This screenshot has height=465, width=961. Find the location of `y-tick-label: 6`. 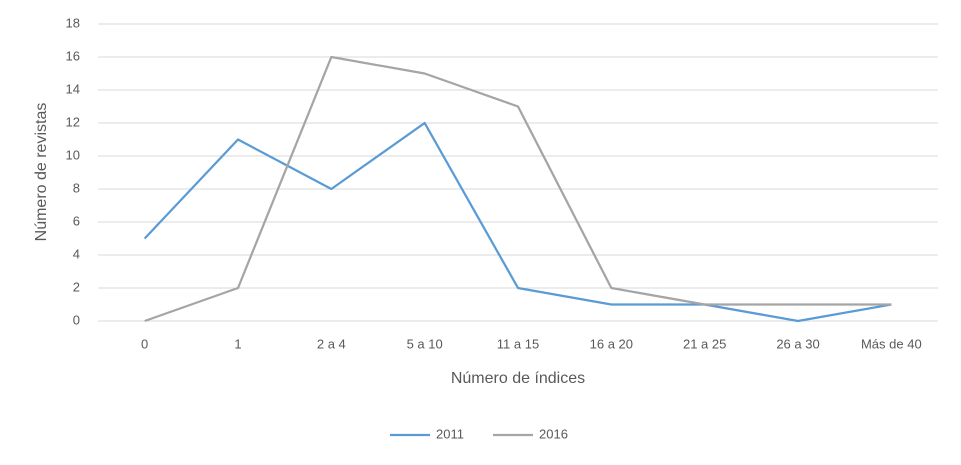

y-tick-label: 6 is located at coordinates (76, 220).